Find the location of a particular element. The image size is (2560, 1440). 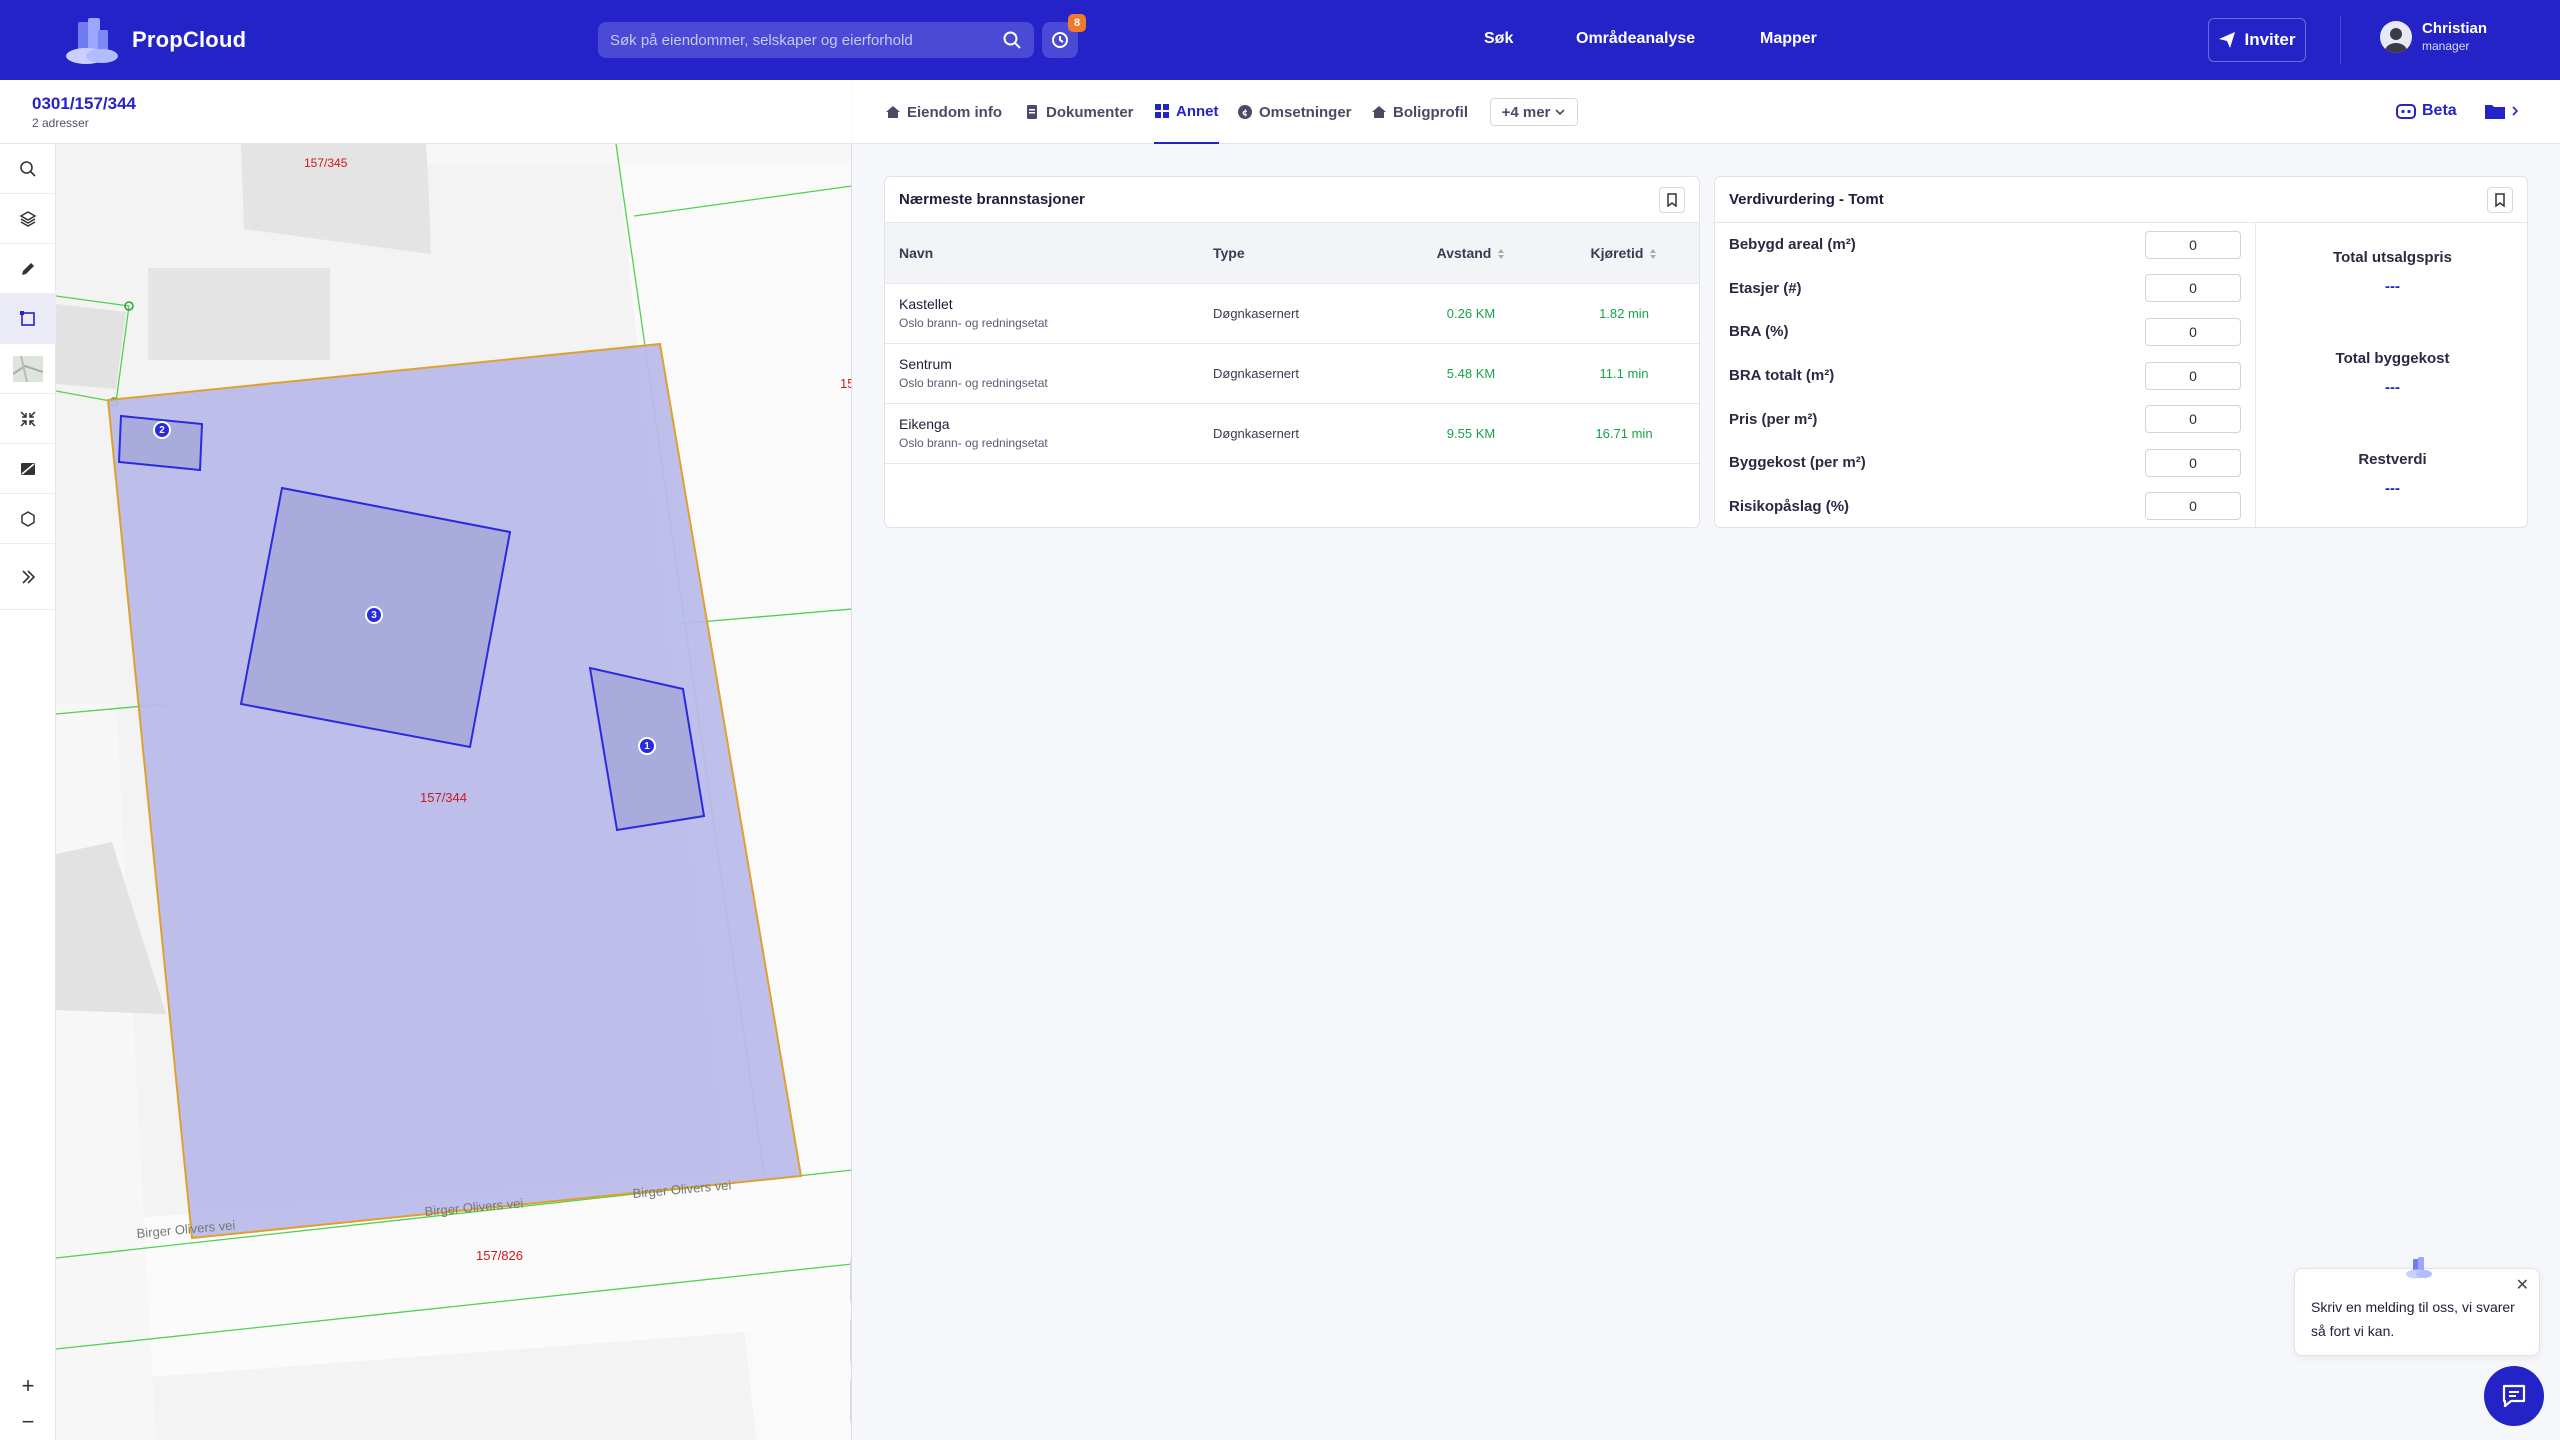

chevrons-right-icon is located at coordinates (29, 576).